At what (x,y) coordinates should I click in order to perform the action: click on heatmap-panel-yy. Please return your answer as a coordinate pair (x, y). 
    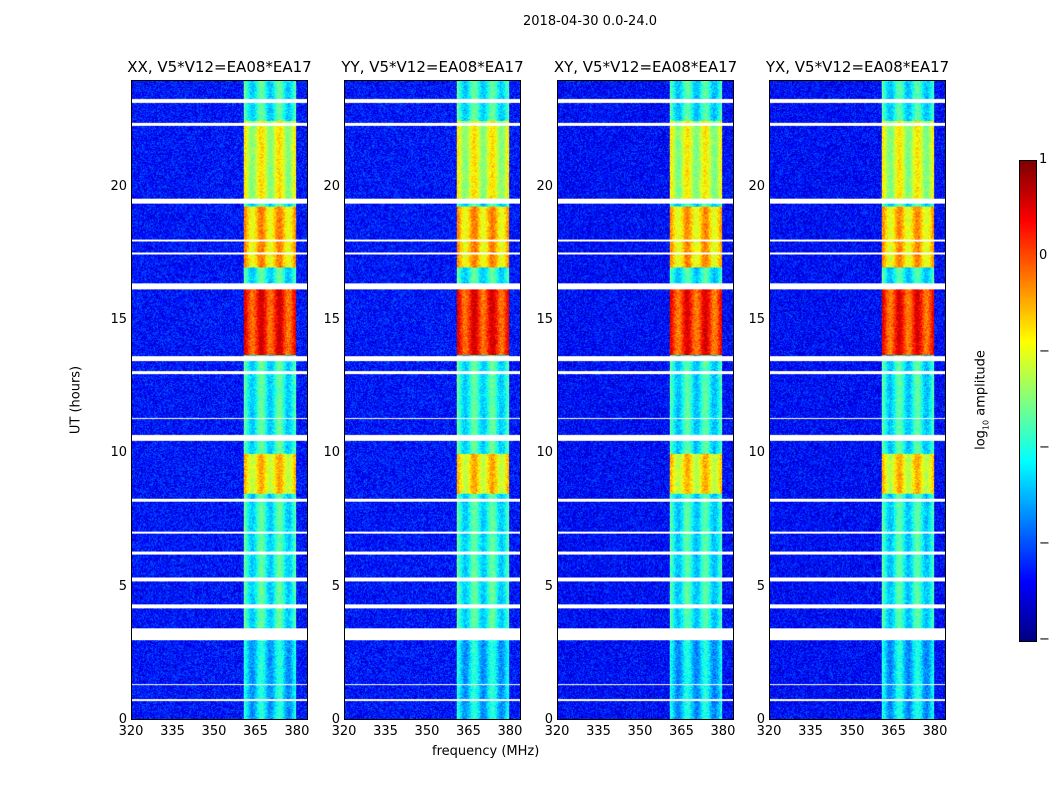
    Looking at the image, I should click on (432, 400).